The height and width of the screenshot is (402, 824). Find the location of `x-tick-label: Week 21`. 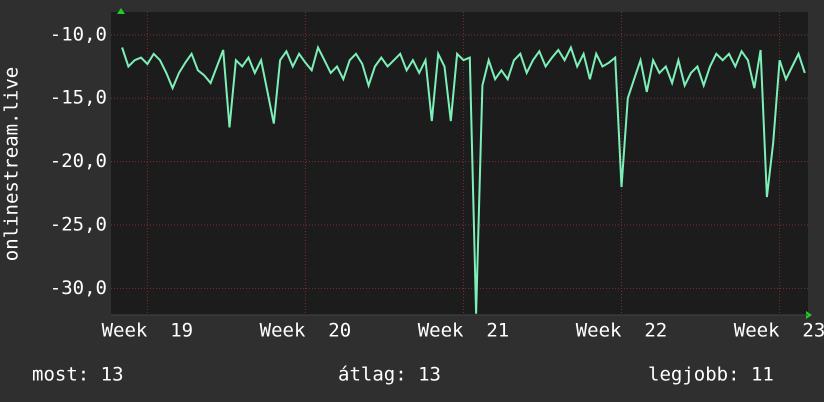

x-tick-label: Week 21 is located at coordinates (464, 331).